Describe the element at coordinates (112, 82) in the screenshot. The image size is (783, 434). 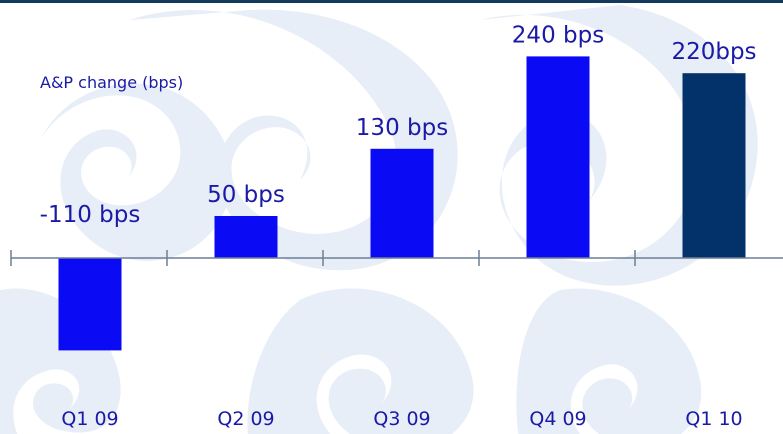
I see `y-axis-label: A&P change (bps)` at that location.